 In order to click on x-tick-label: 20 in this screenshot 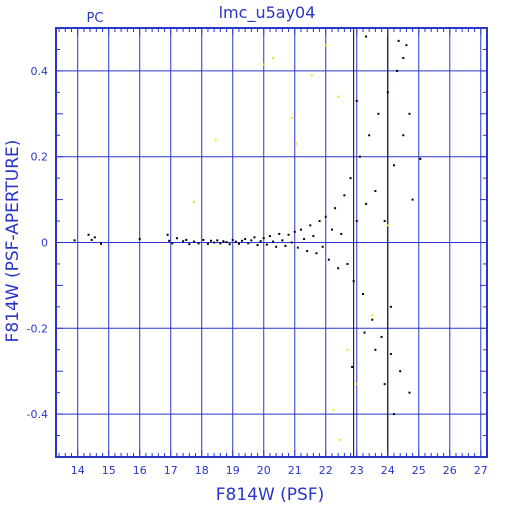, I will do `click(264, 470)`.